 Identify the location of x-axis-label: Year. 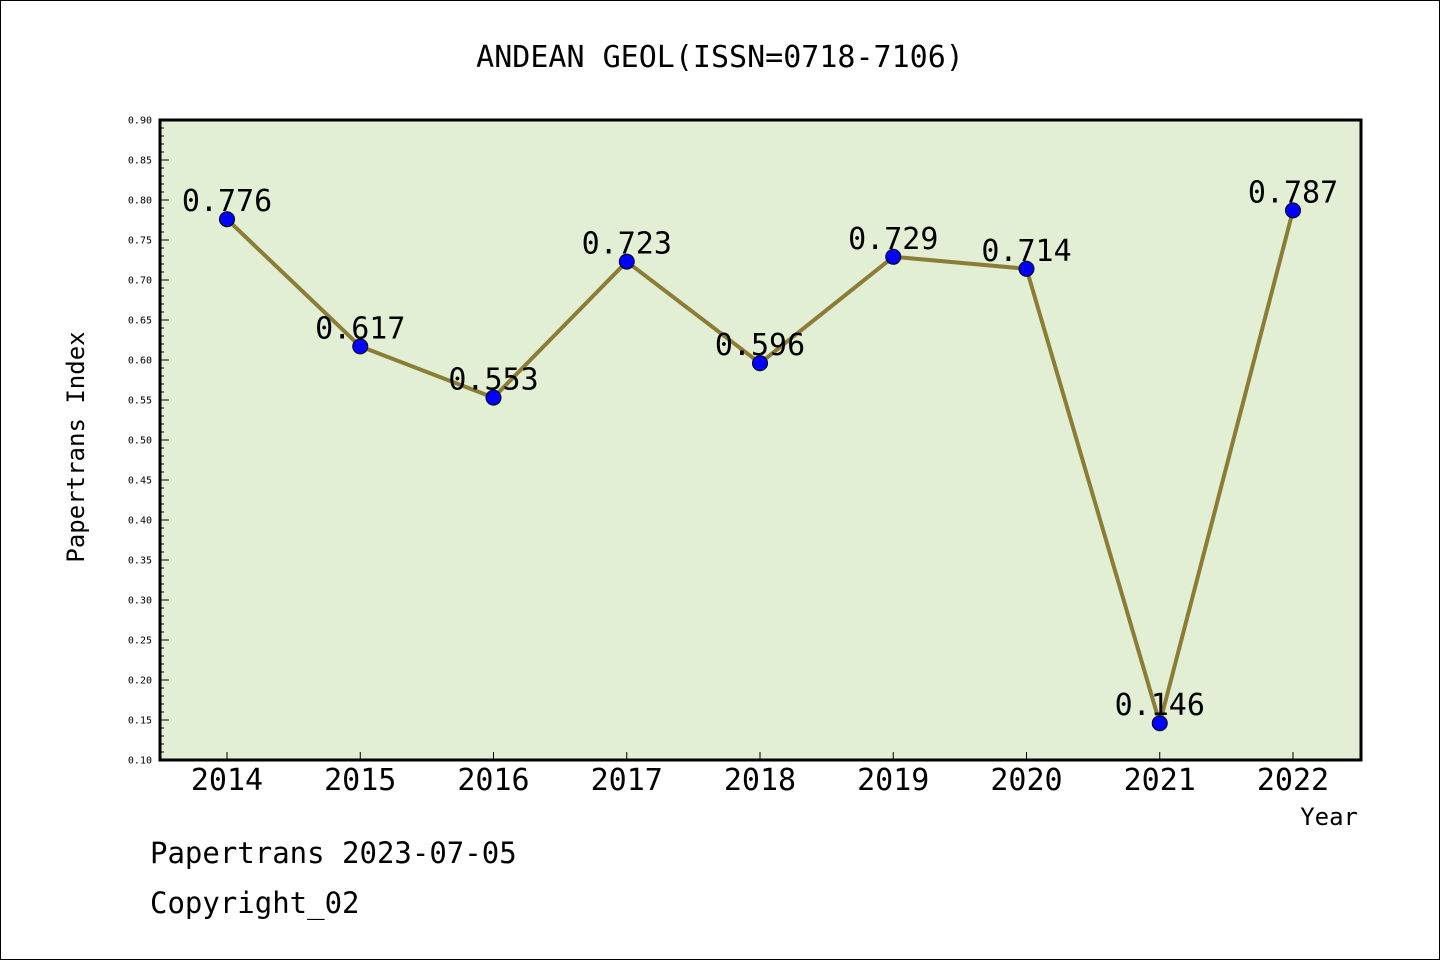
(1329, 817).